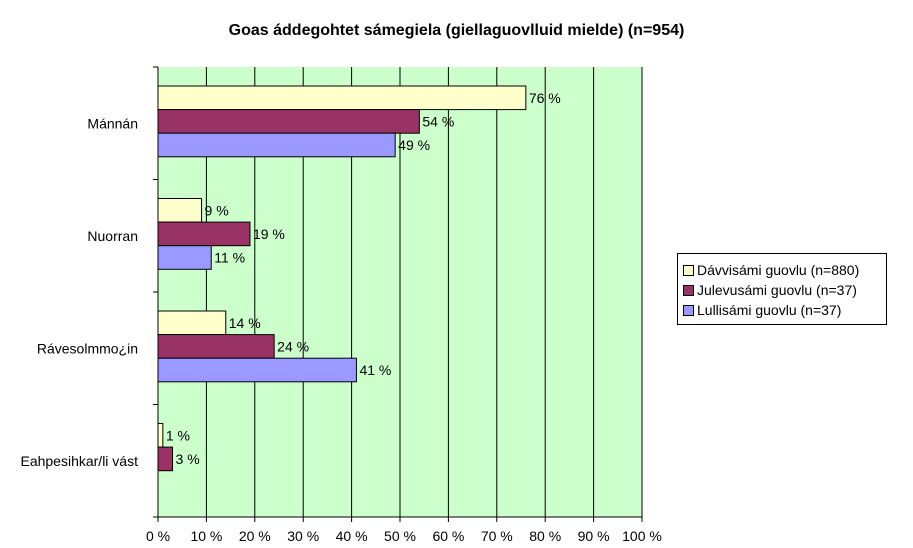  Describe the element at coordinates (293, 346) in the screenshot. I see `data-label: 24 %` at that location.